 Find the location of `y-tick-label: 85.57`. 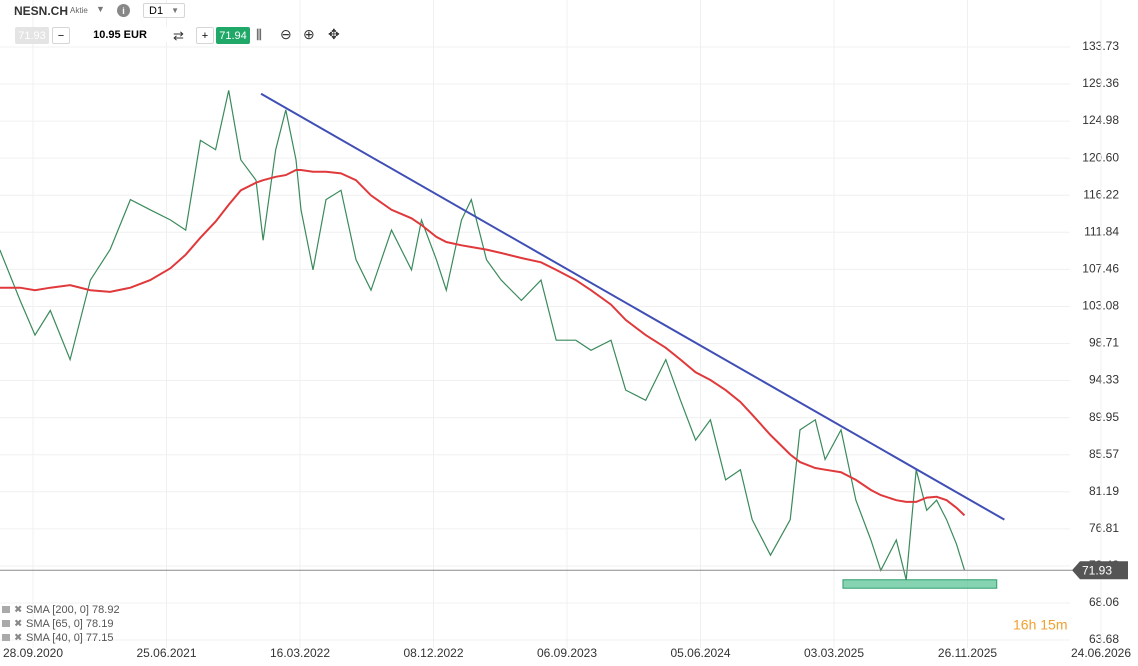

y-tick-label: 85.57 is located at coordinates (1104, 454).